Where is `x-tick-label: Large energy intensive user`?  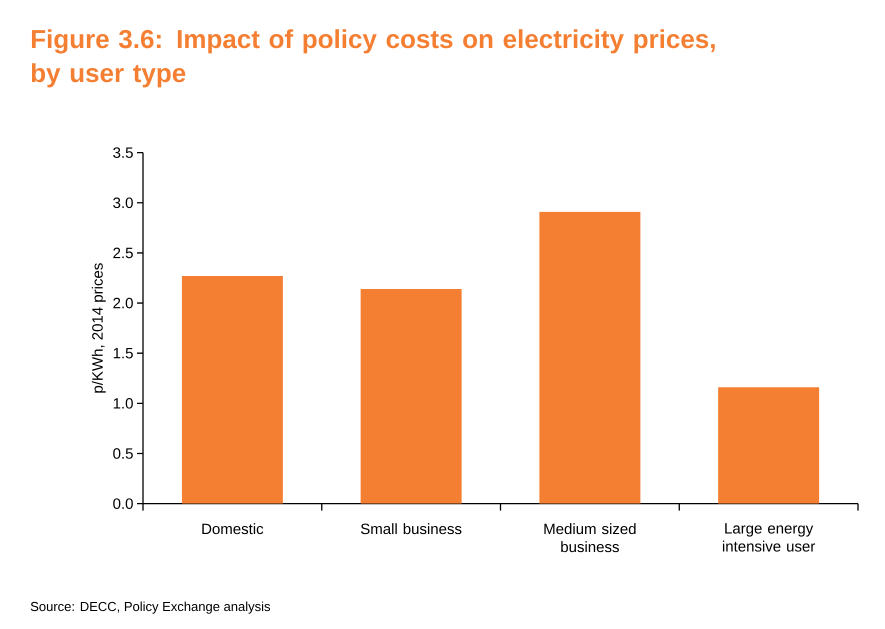
x-tick-label: Large energy intensive user is located at coordinates (769, 537).